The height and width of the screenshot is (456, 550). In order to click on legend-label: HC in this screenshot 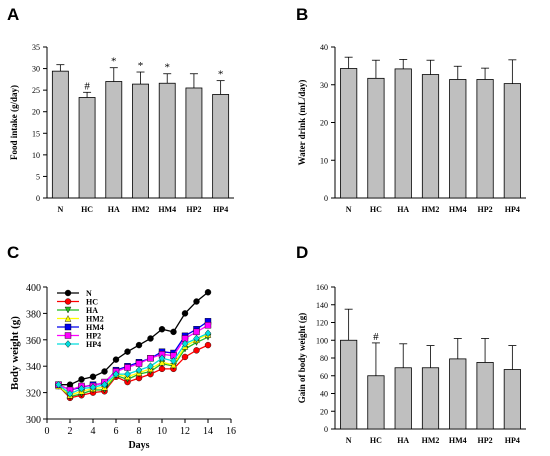, I will do `click(92, 302)`.